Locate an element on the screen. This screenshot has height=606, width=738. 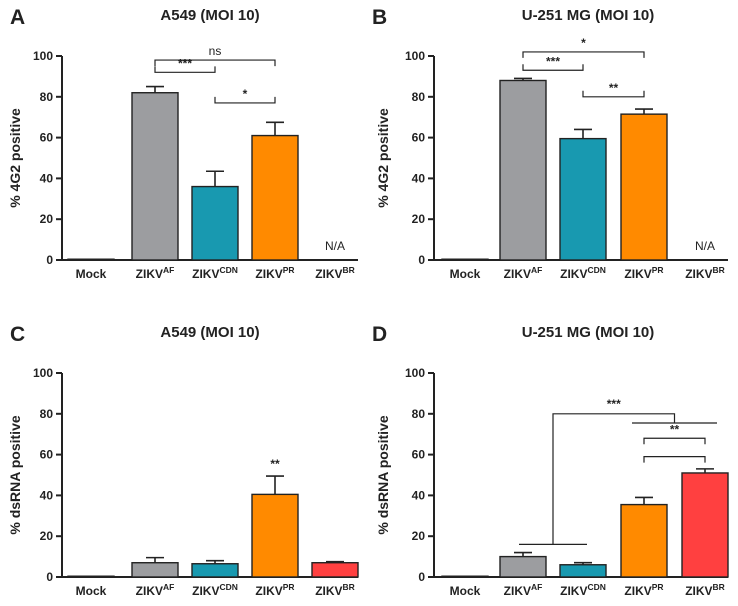
panel-letter: B is located at coordinates (379, 17).